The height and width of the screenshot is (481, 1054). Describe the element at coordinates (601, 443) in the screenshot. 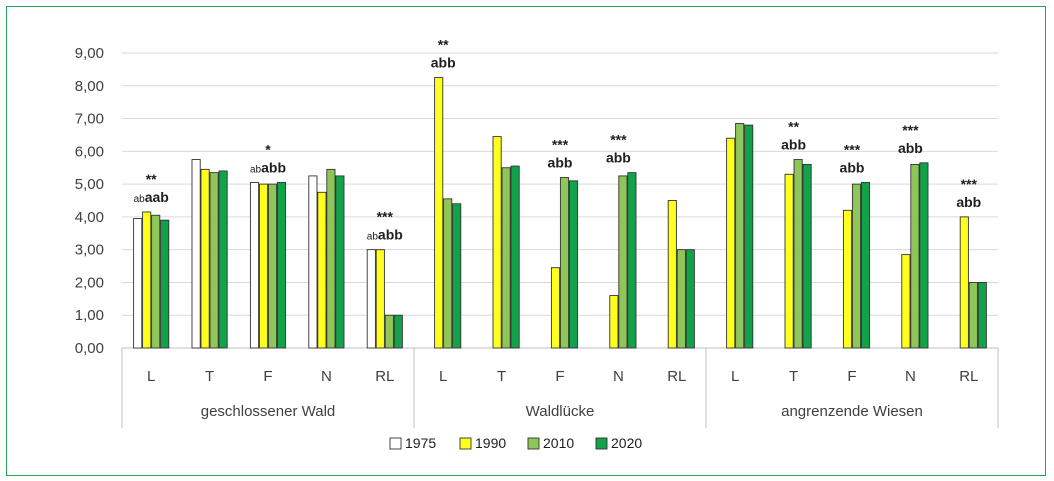

I see `legend-swatch-2020` at that location.